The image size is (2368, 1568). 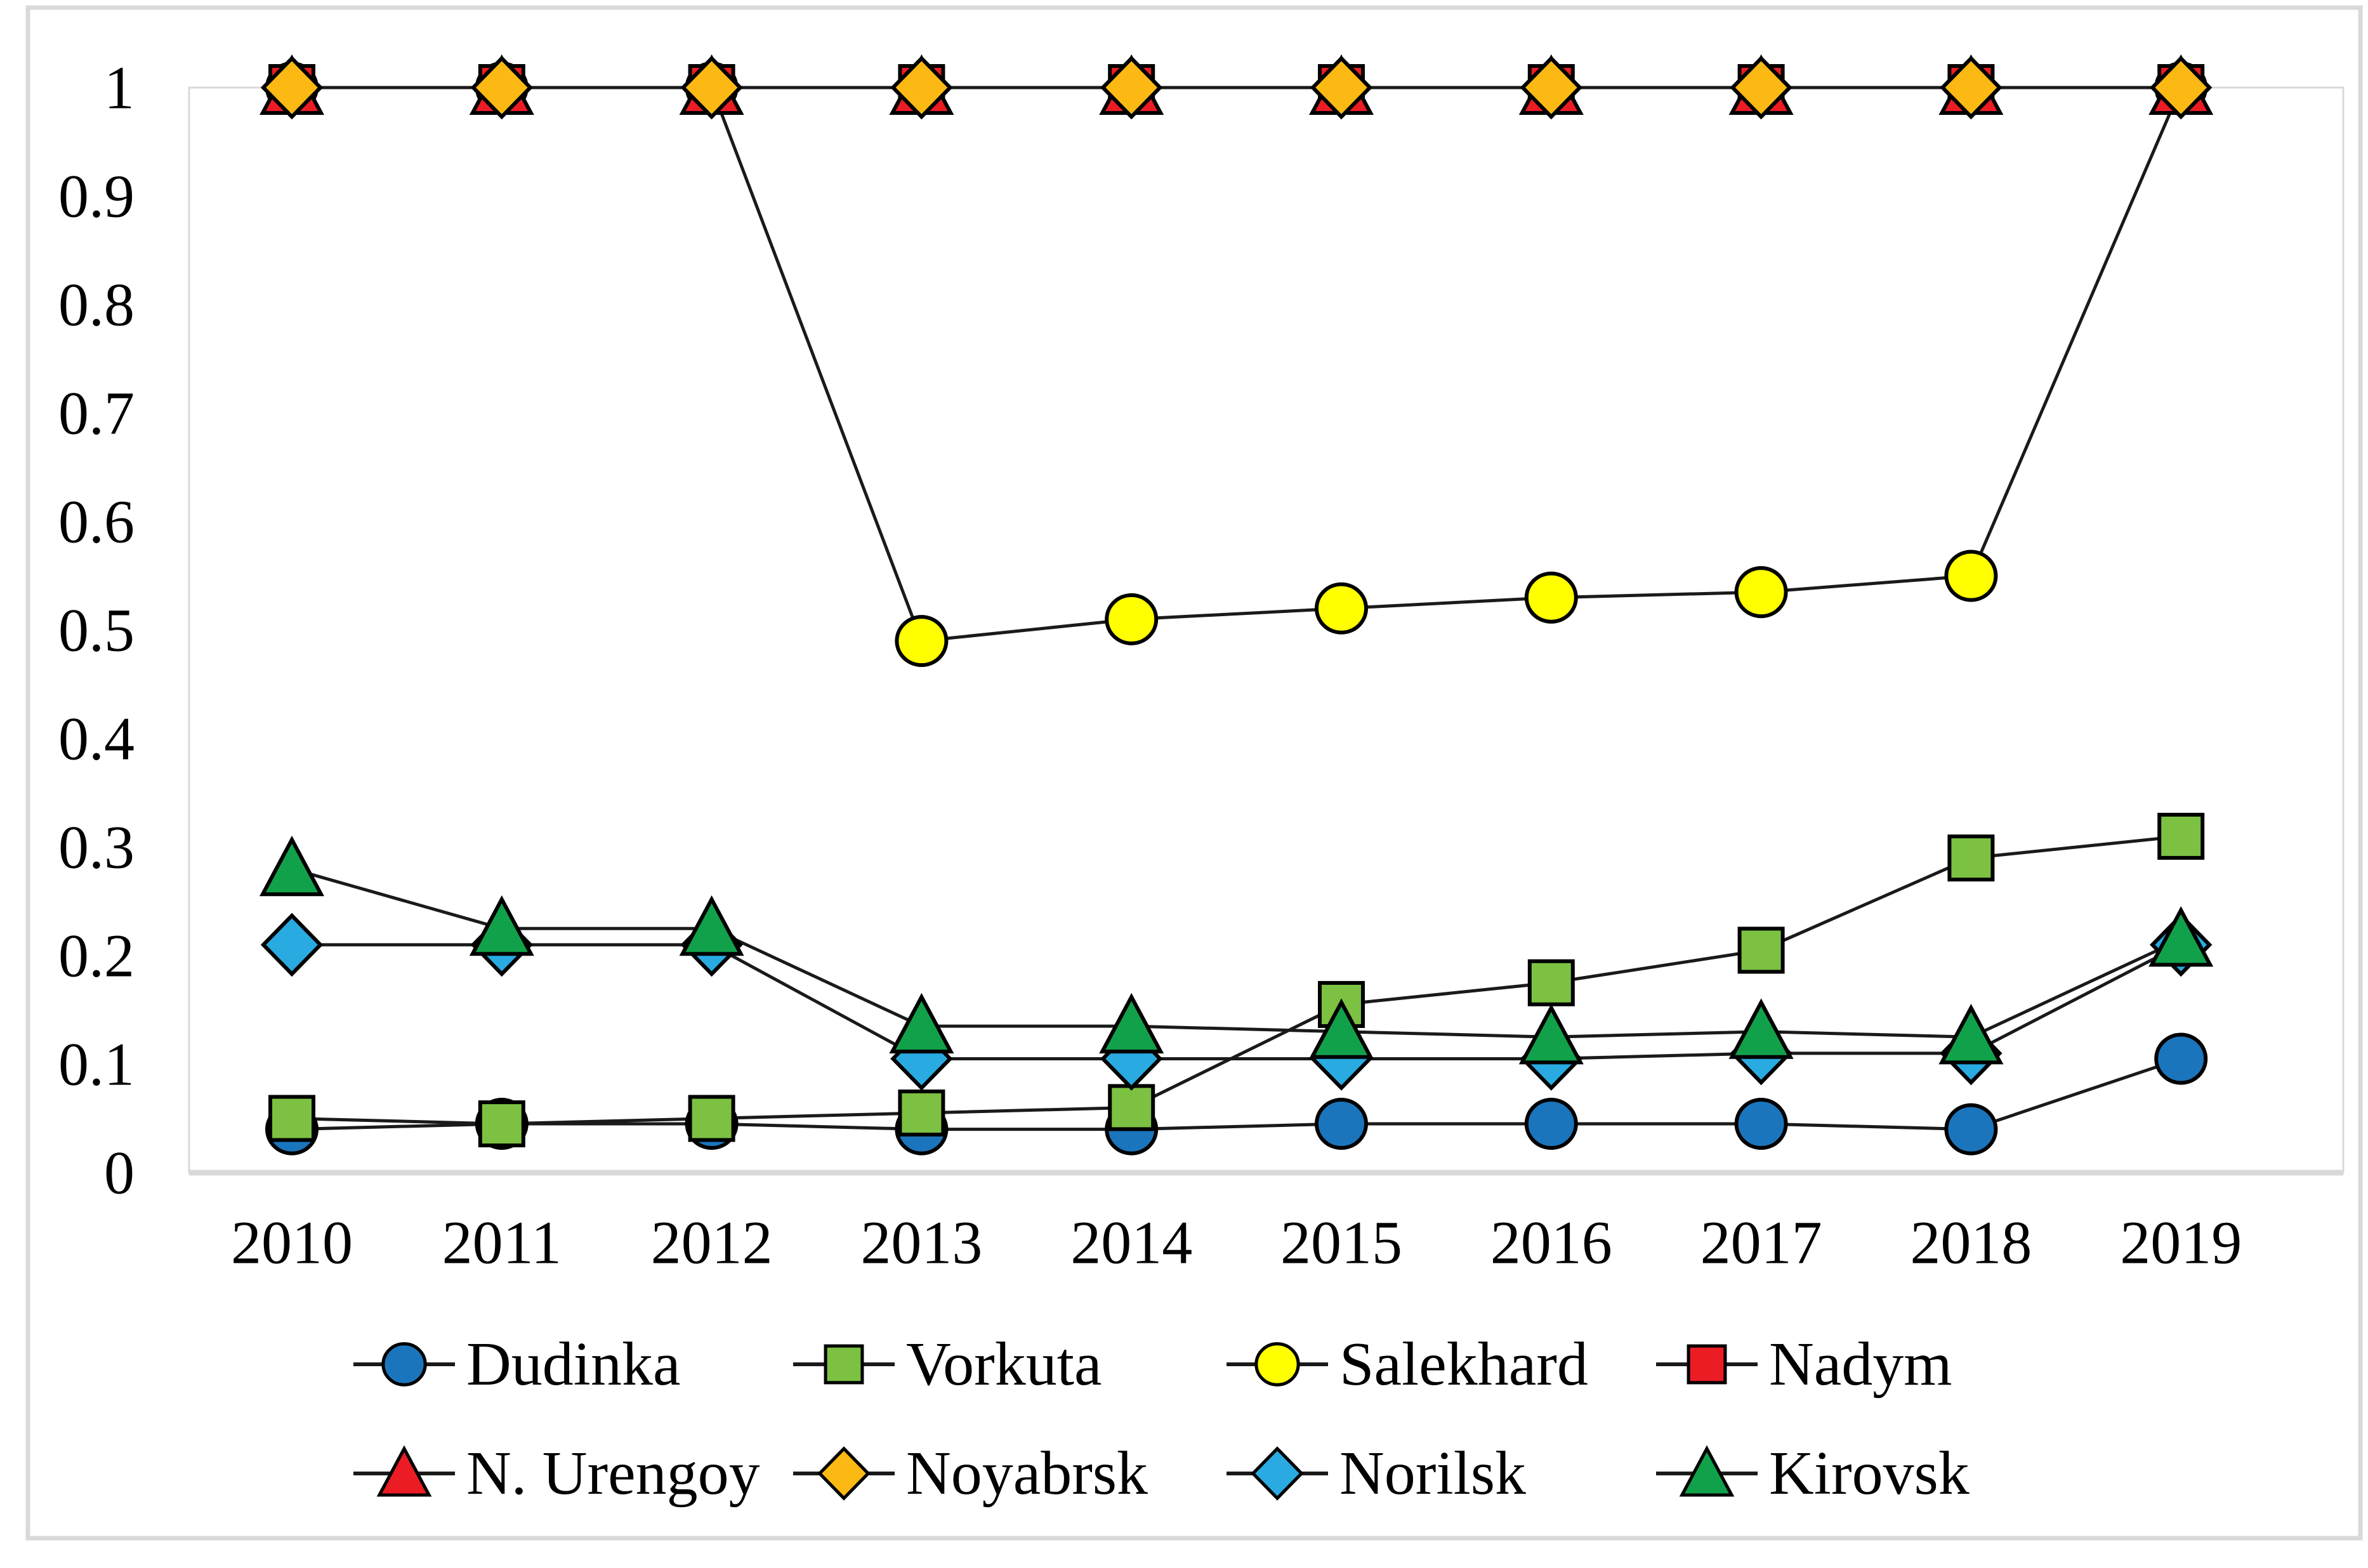 I want to click on y-tick-label: 0.6, so click(x=96, y=522).